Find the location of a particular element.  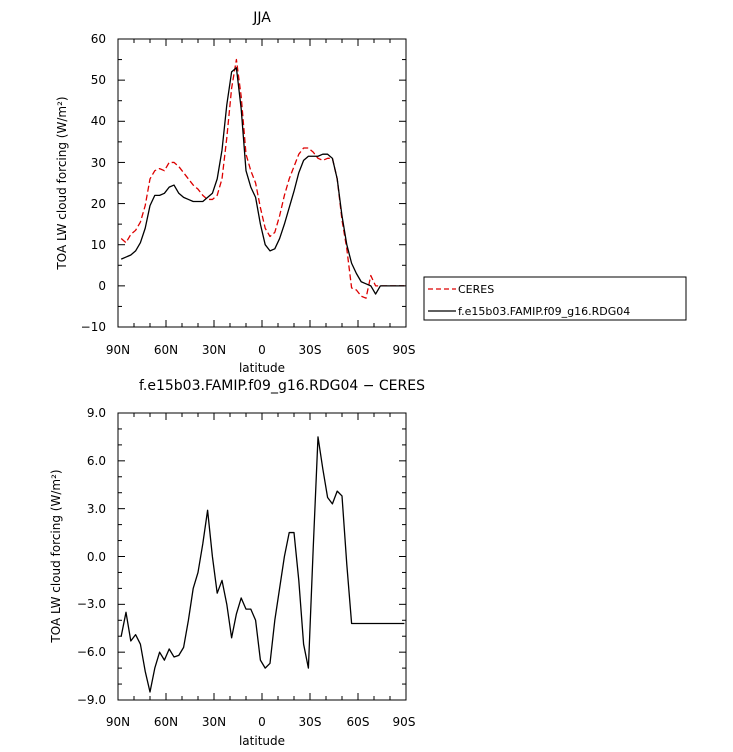

top-x-tick-labels: 90N 60N 30N 0 30S 60S 90S is located at coordinates (261, 350).